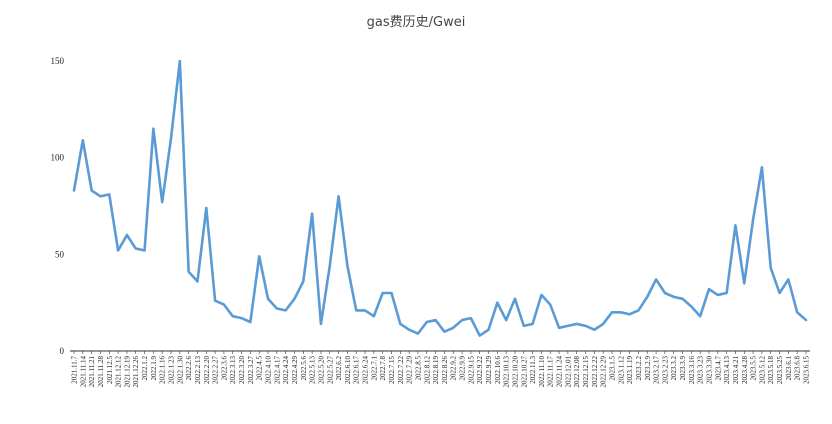 The height and width of the screenshot is (424, 832). Describe the element at coordinates (595, 372) in the screenshot. I see `x-tick-label: 2022.12.22` at that location.